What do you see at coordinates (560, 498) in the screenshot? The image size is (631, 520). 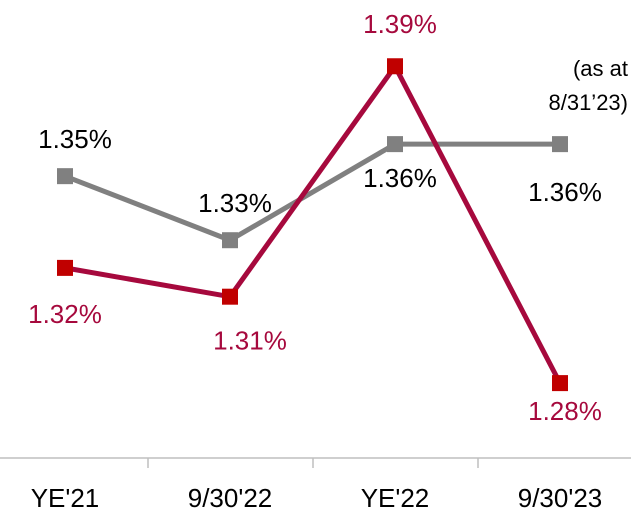 I see `x-tick-label: 9/30'23` at bounding box center [560, 498].